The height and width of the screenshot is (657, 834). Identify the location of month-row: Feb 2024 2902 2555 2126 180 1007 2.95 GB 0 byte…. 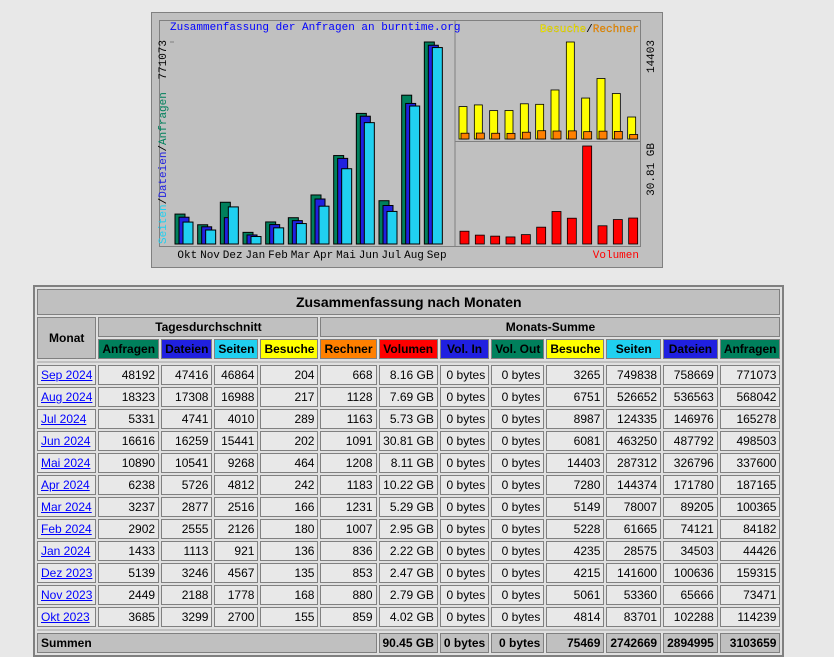
(409, 529).